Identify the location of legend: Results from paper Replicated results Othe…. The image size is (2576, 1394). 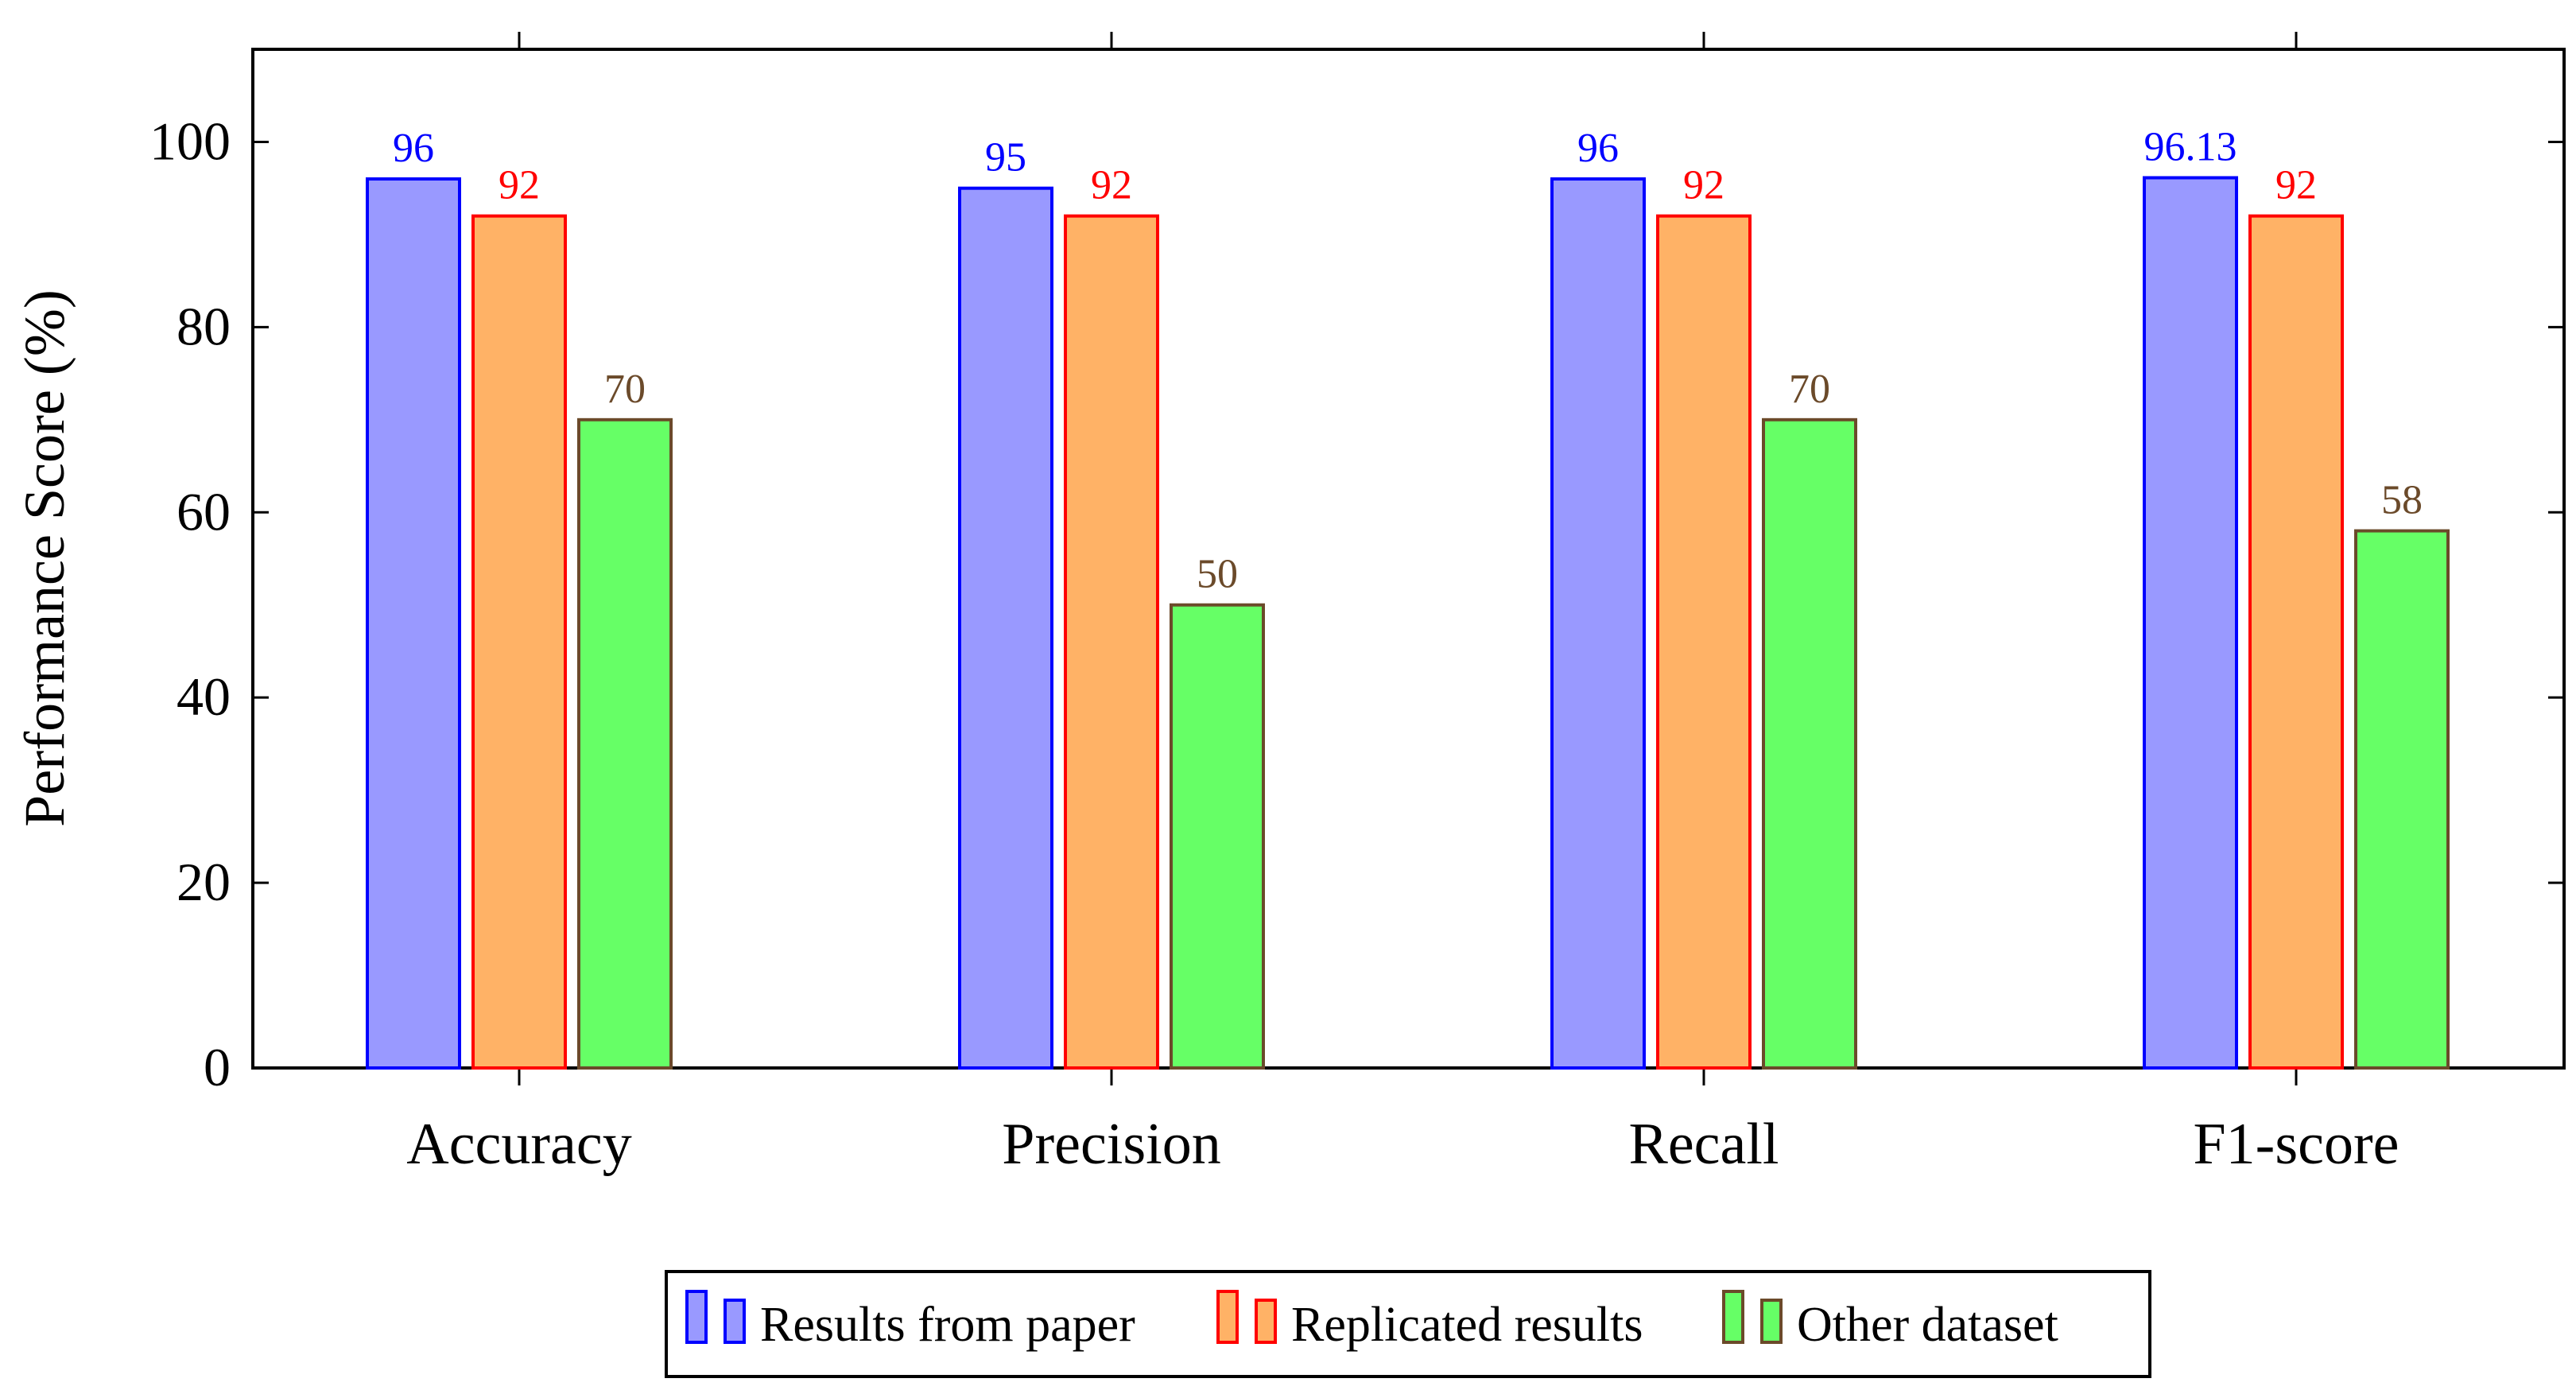
(1408, 1324).